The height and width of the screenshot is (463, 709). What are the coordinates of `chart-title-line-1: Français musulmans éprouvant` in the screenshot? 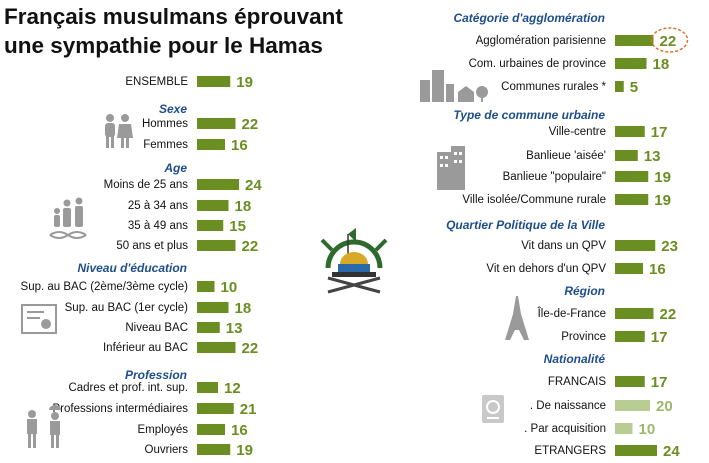 It's located at (173, 16).